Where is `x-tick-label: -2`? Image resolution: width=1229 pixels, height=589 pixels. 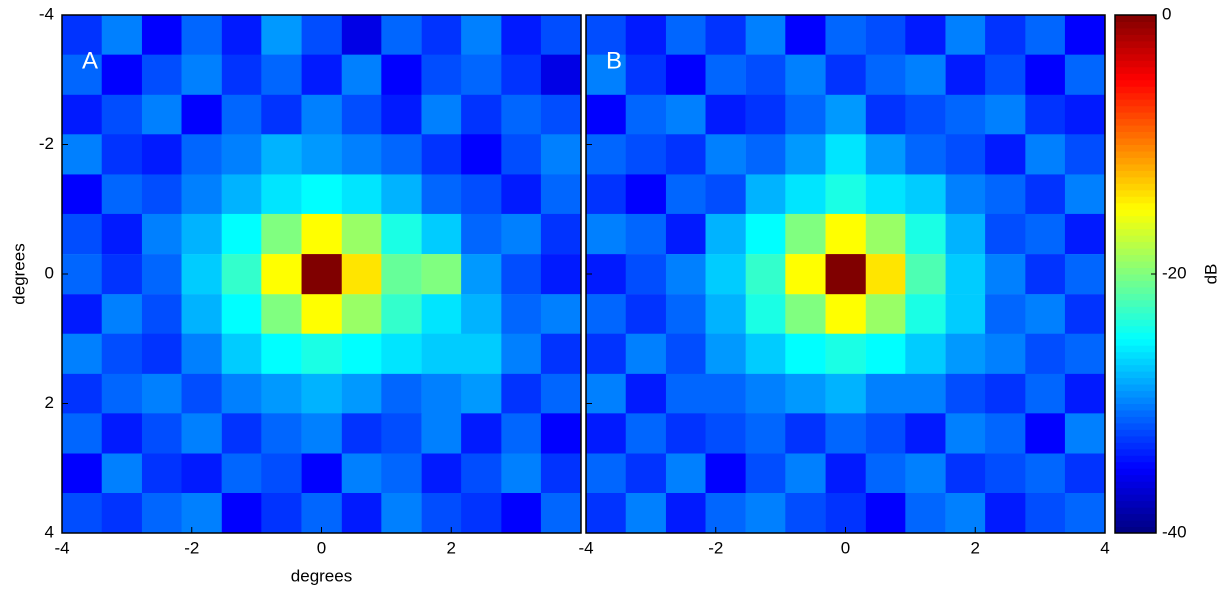
x-tick-label: -2 is located at coordinates (715, 547).